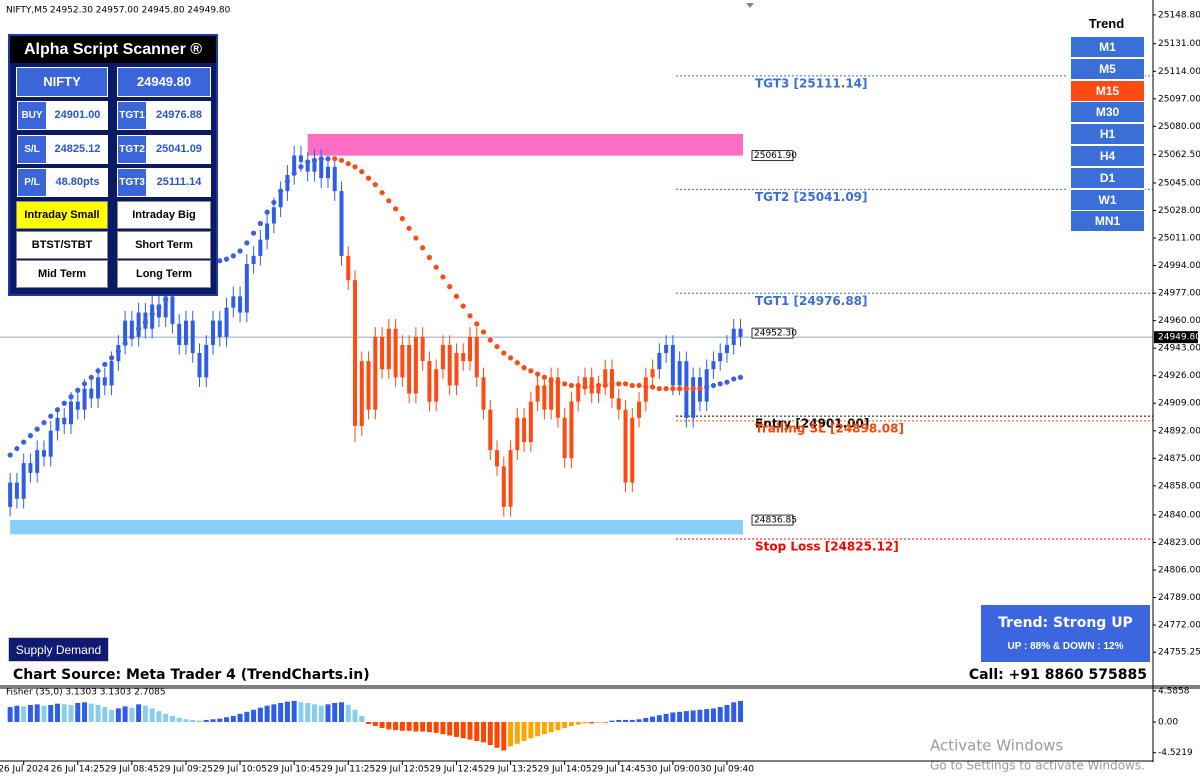 The height and width of the screenshot is (779, 1200). Describe the element at coordinates (1107, 134) in the screenshot. I see `timeframe-button: H1` at that location.